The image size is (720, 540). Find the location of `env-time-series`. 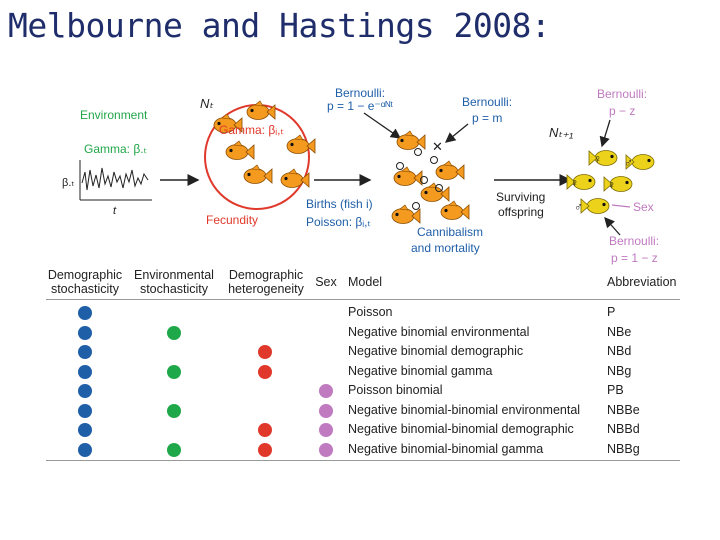

env-time-series is located at coordinates (115, 179).